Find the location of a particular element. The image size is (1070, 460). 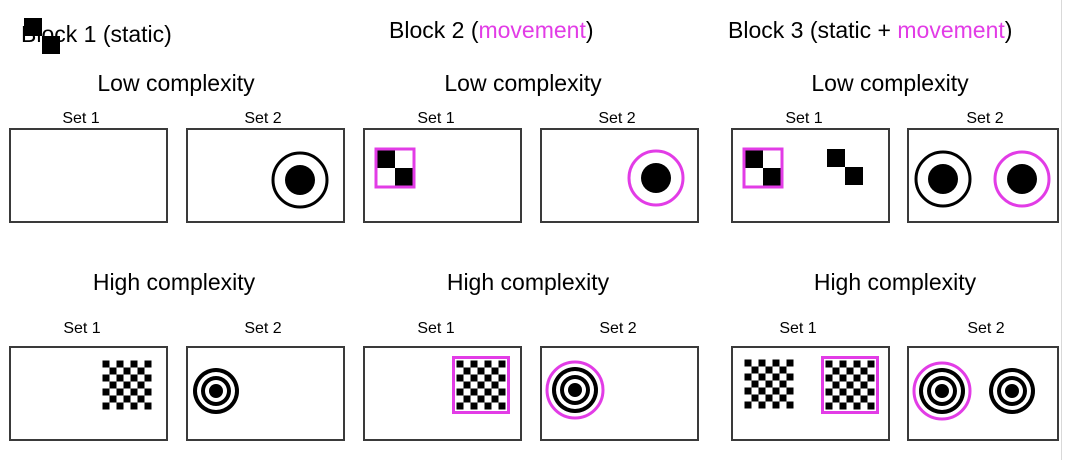

block-3-high-set-1-label: Set 1 is located at coordinates (798, 328).